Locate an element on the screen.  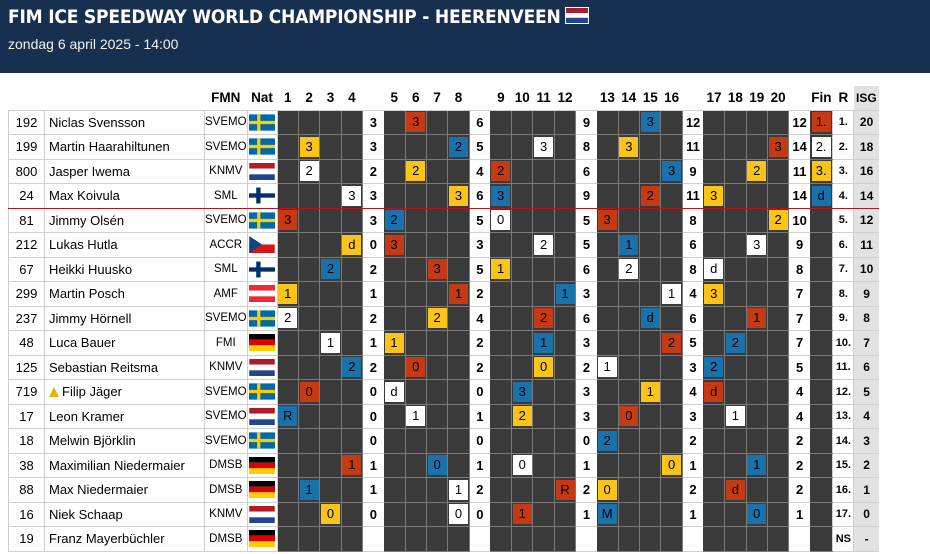
rider-row: 125 Sebastian Reitsma KNMV 2 2 0 2 0 2 1 3 2 5 11. 6 is located at coordinates (443, 367).